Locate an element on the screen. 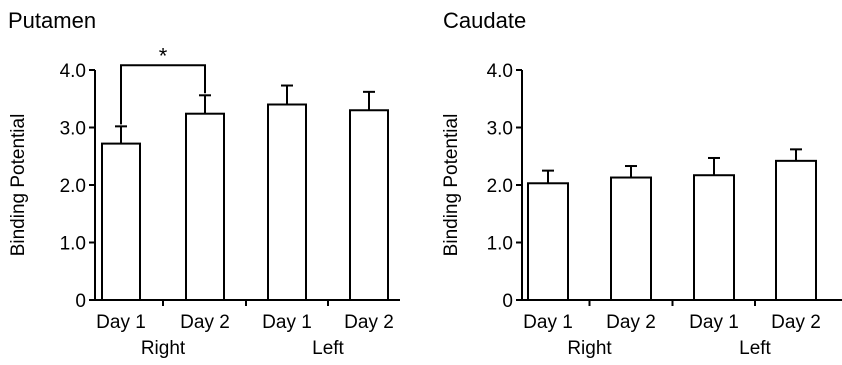 The width and height of the screenshot is (842, 365). significance-bracket is located at coordinates (163, 94).